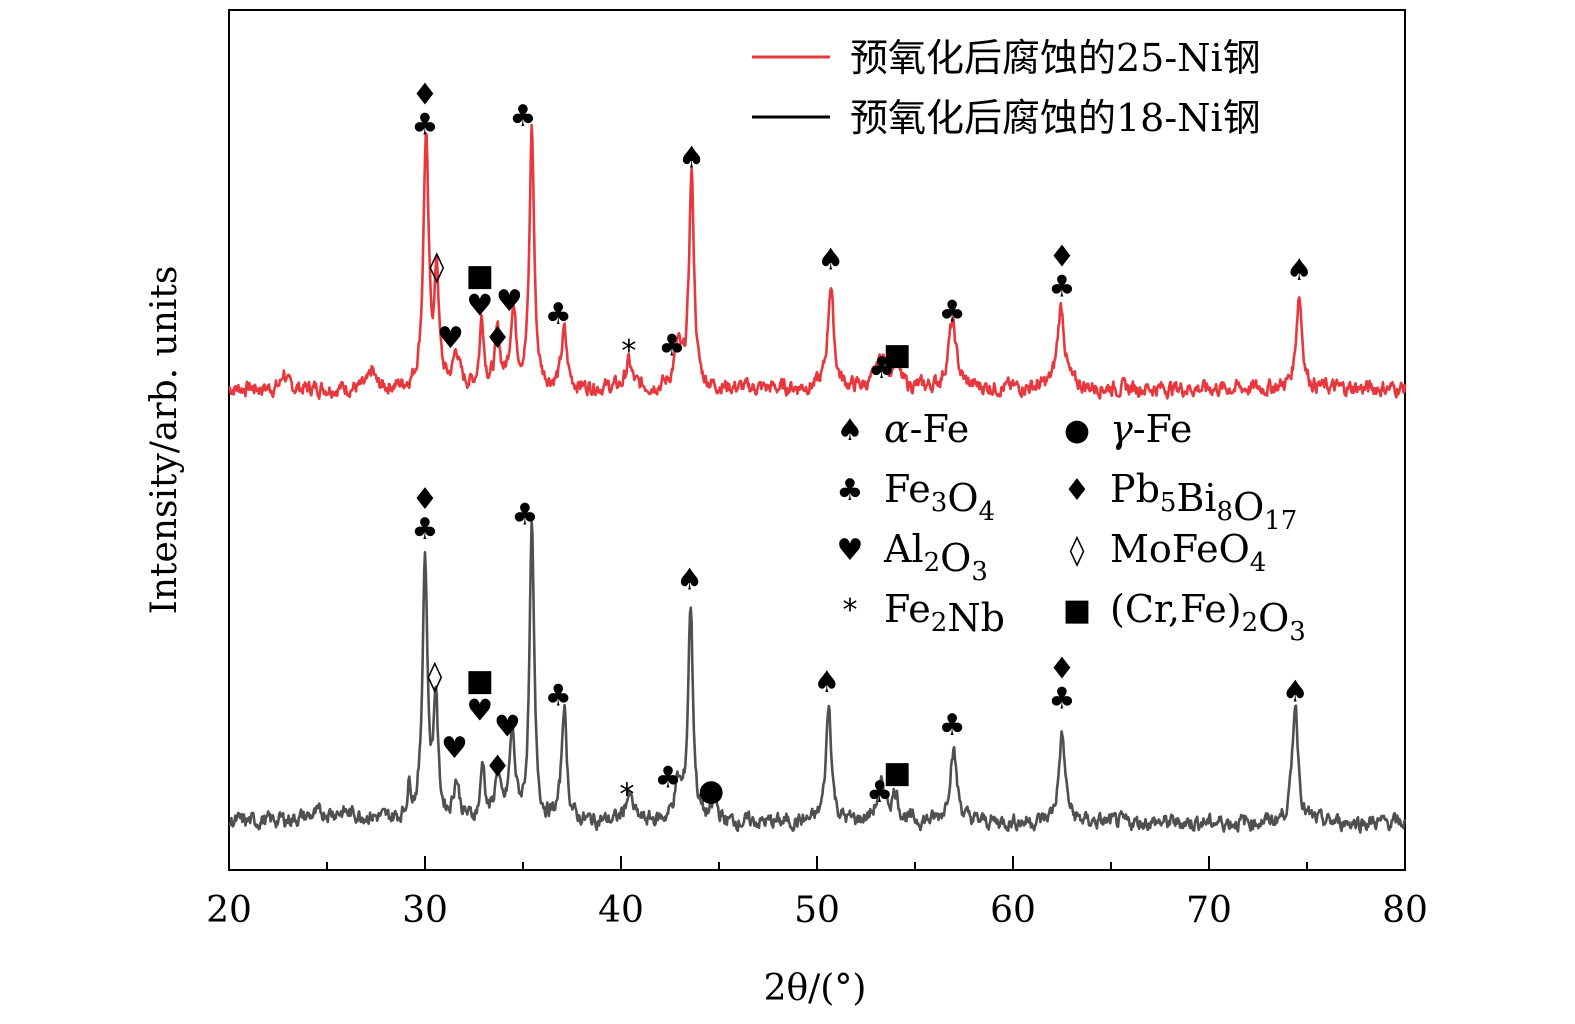 The height and width of the screenshot is (1024, 1575). Describe the element at coordinates (1006, 88) in the screenshot. I see `series-legend: 预氧化后腐蚀的25-Ni钢 预氧化后腐蚀的18-Ni钢` at that location.